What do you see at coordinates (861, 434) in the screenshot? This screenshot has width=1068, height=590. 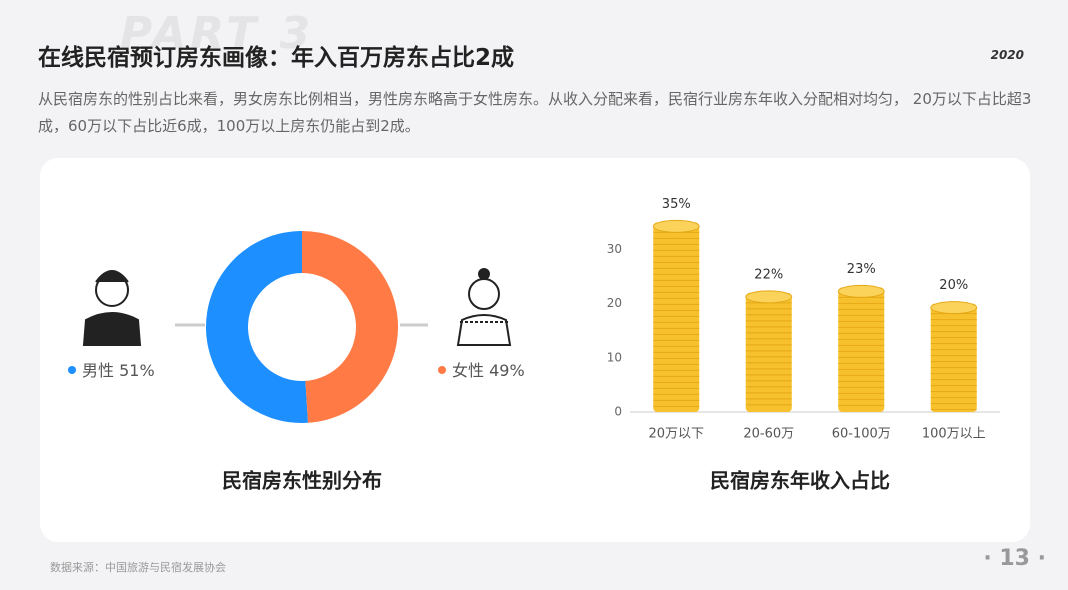 I see `x-tick-label: 60-100万` at bounding box center [861, 434].